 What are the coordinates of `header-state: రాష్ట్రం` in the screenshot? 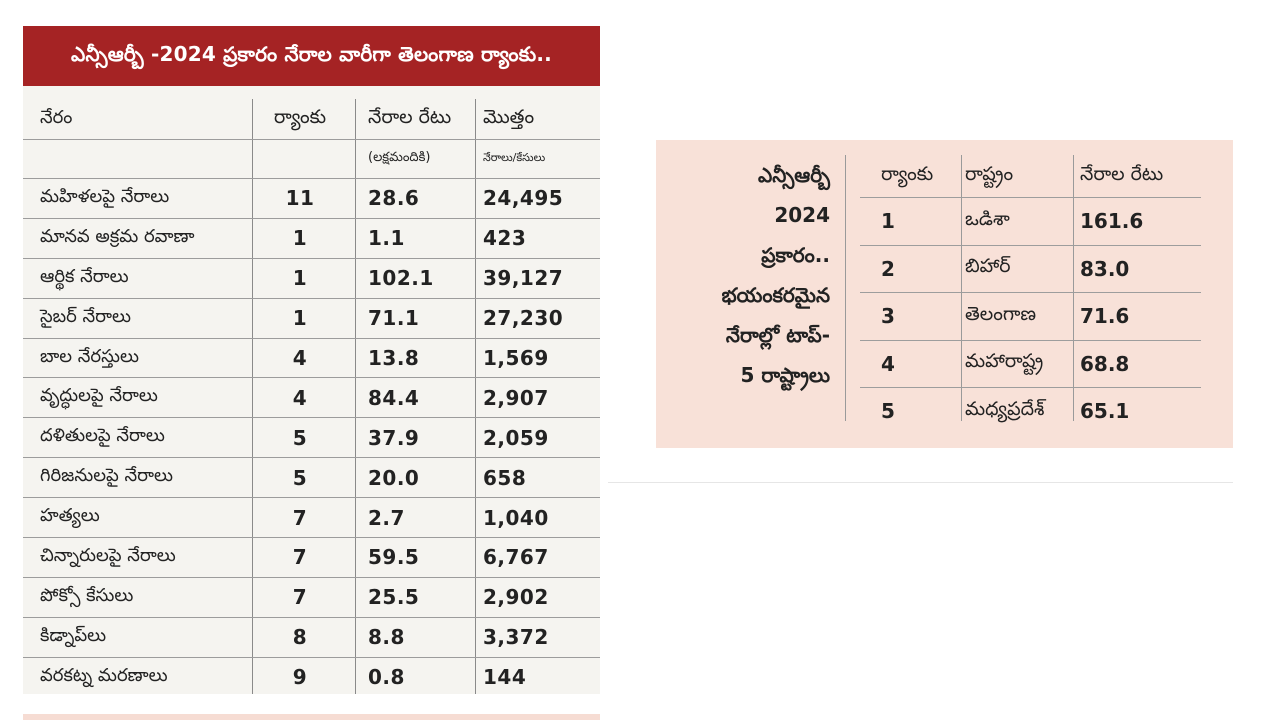 It's located at (989, 173).